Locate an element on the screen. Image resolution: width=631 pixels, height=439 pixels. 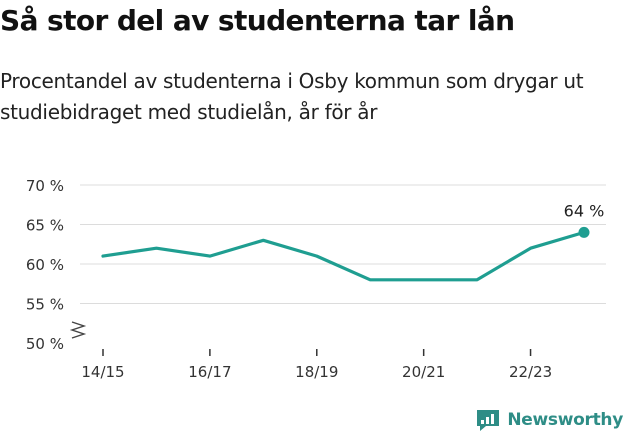
y-tick-label: 50 % is located at coordinates (45, 344).